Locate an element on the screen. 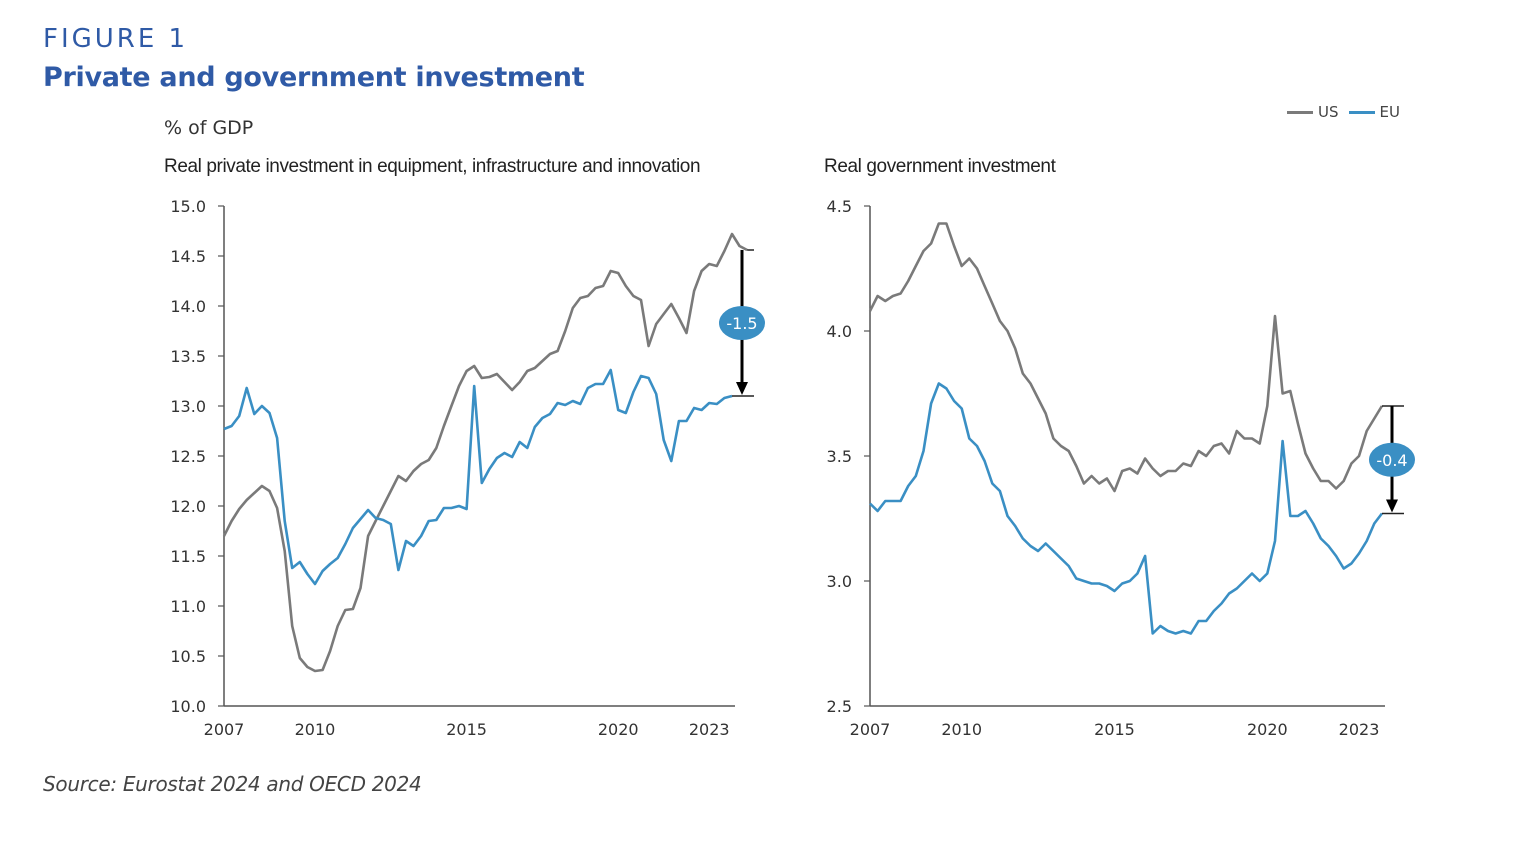  legend-label-eu: EU is located at coordinates (1389, 112).